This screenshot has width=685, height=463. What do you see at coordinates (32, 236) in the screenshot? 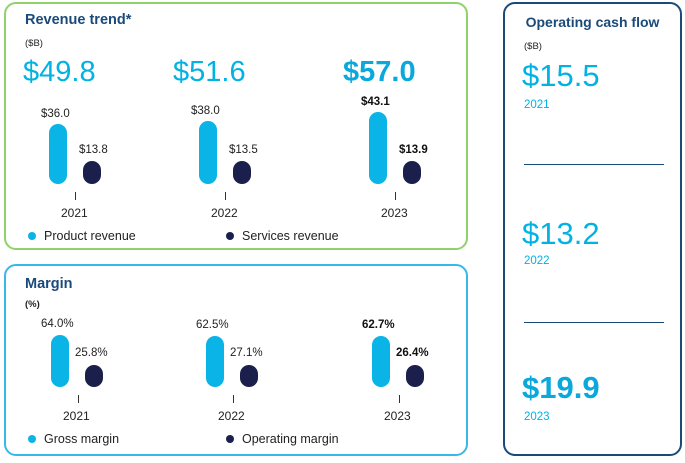
I see `product-revenue-dot-icon` at bounding box center [32, 236].